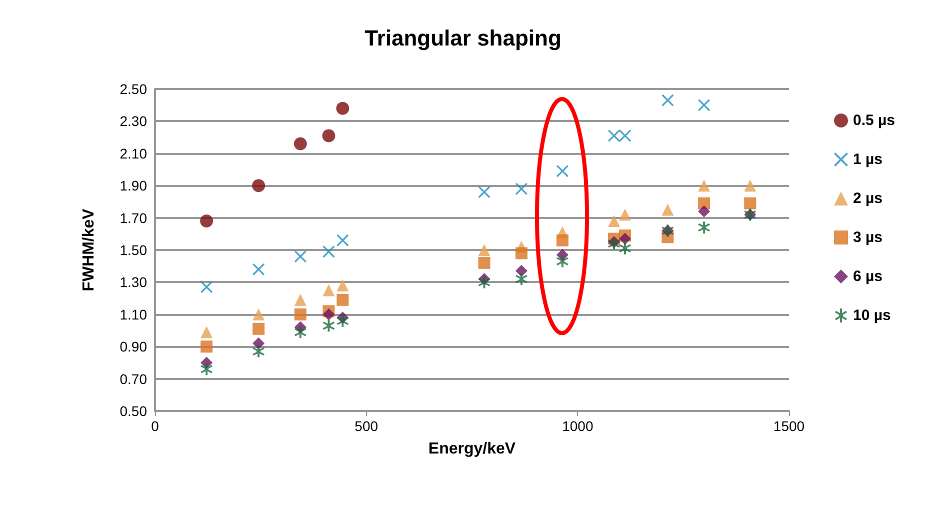  I want to click on x-tick-label: 500, so click(366, 426).